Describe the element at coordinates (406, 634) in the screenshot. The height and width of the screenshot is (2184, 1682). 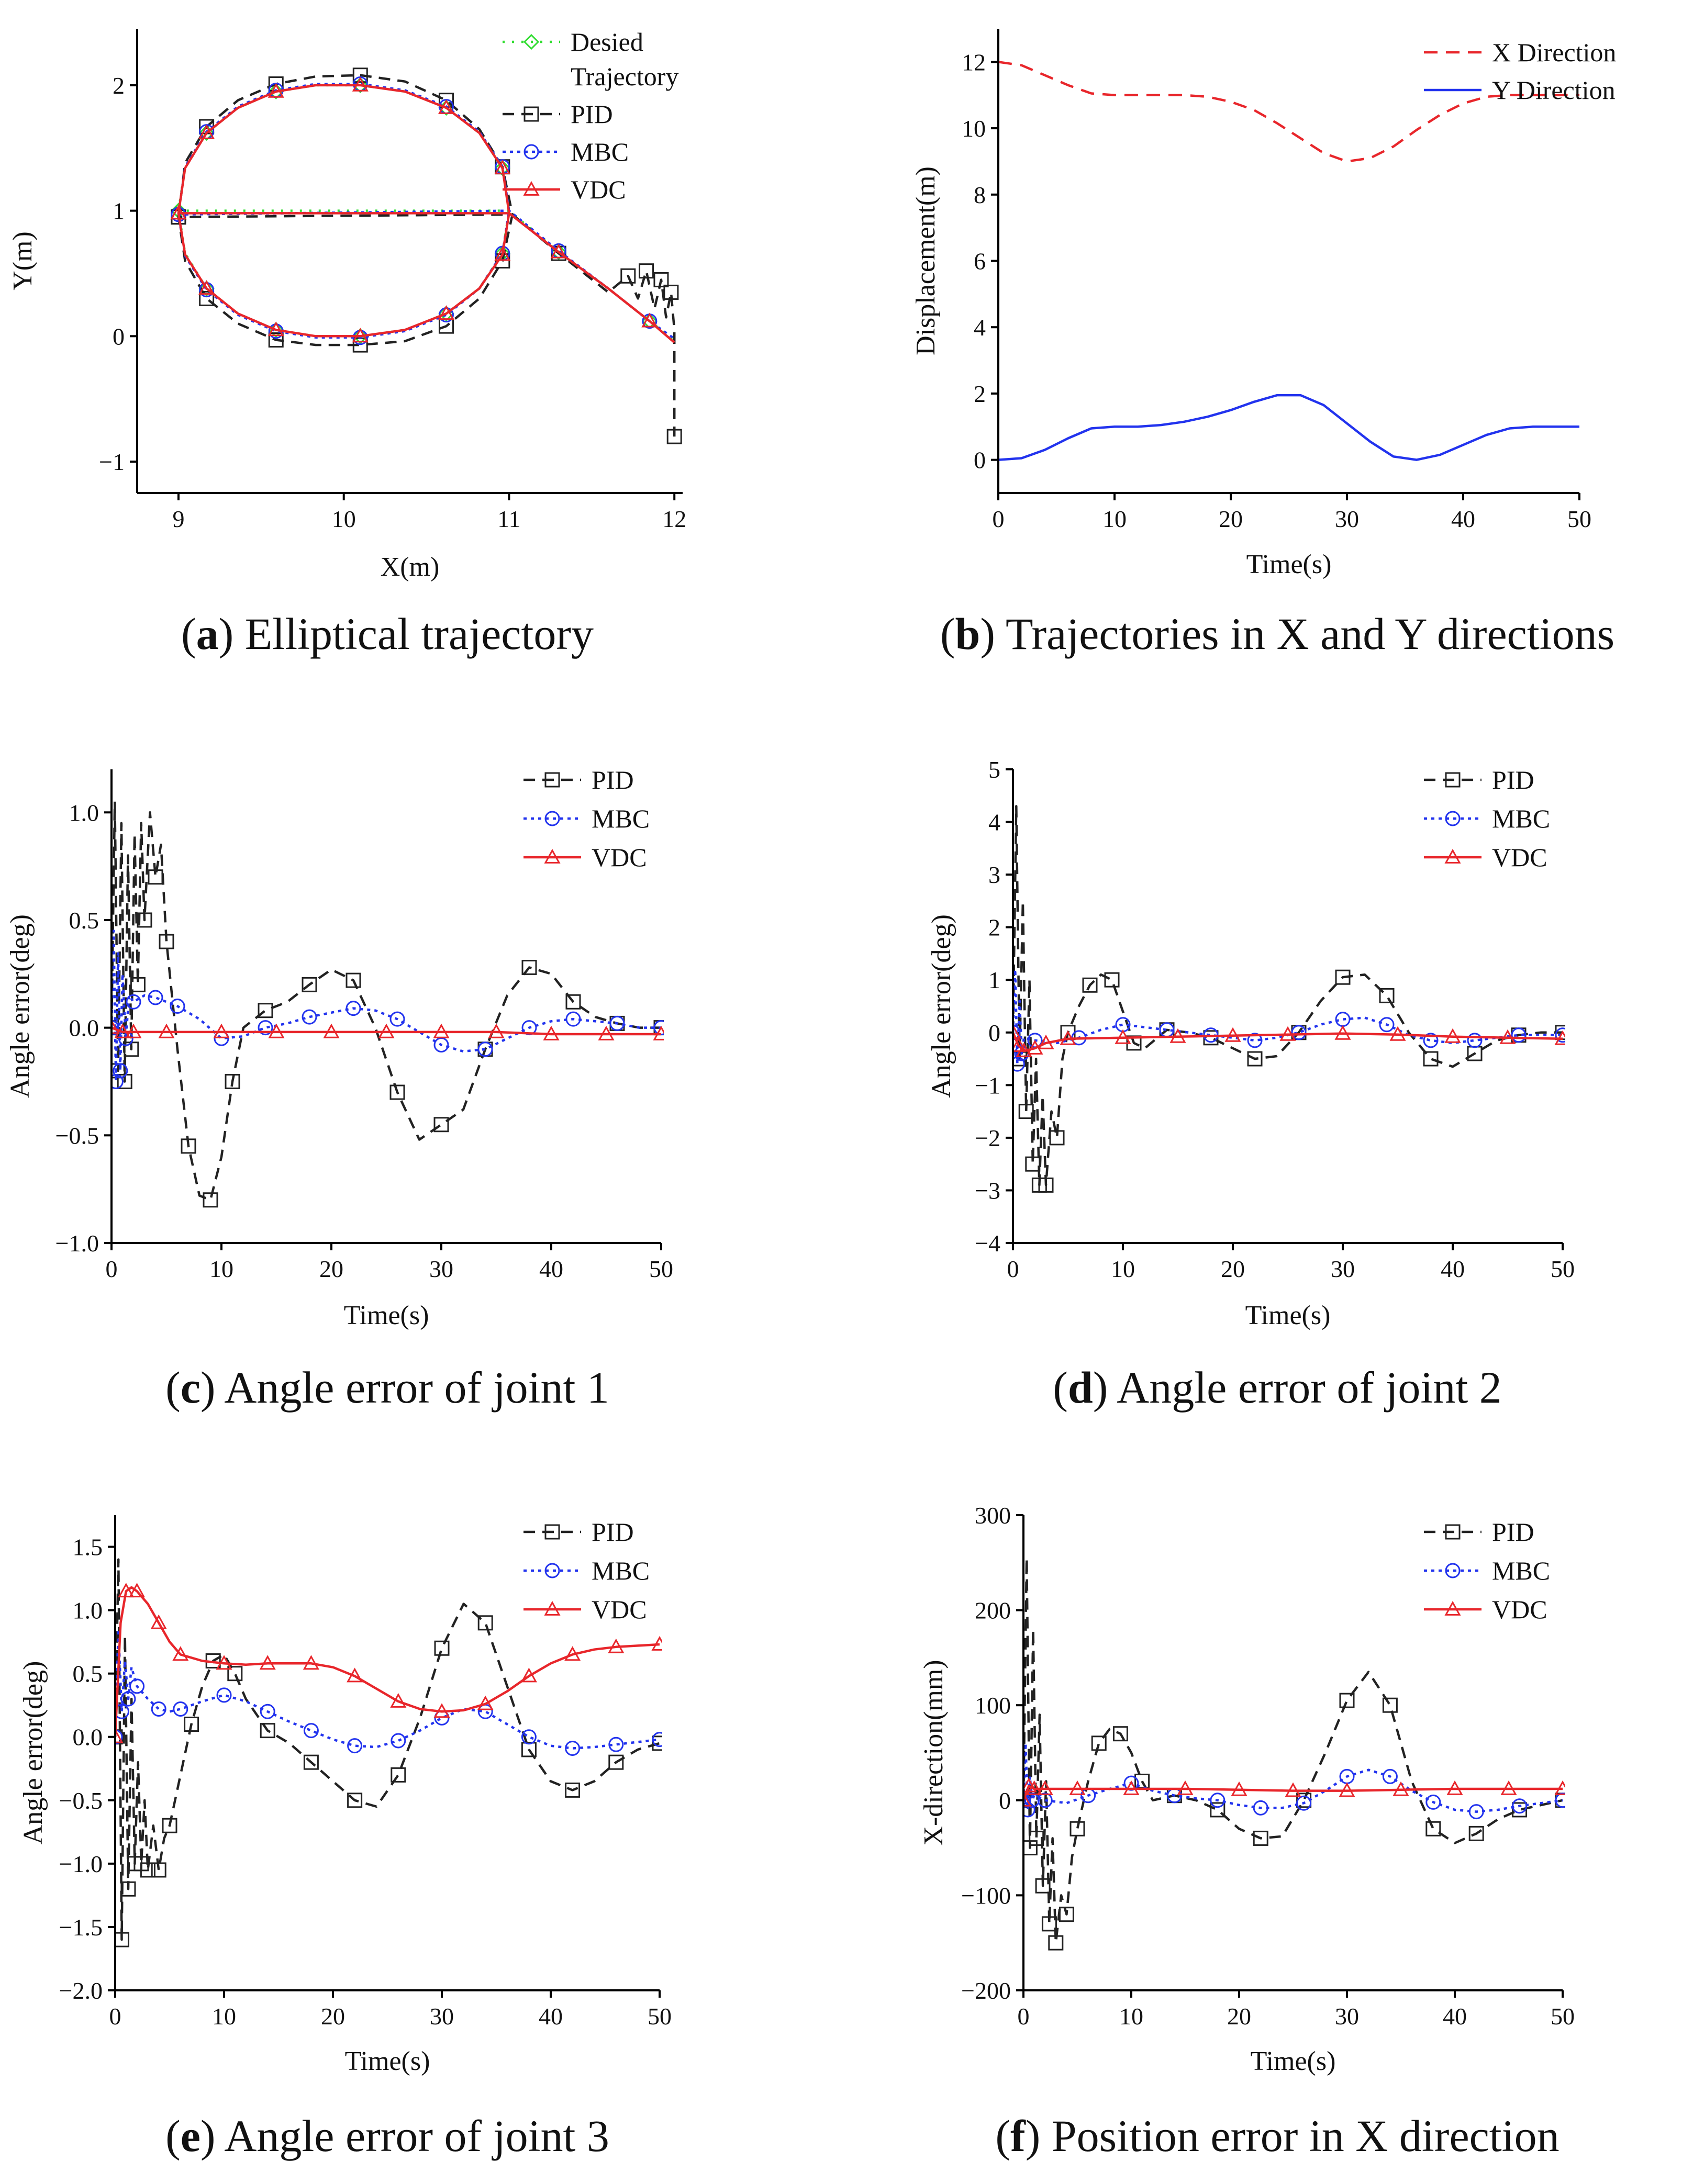
I see `caption-text: ) Elliptical trajectory` at that location.